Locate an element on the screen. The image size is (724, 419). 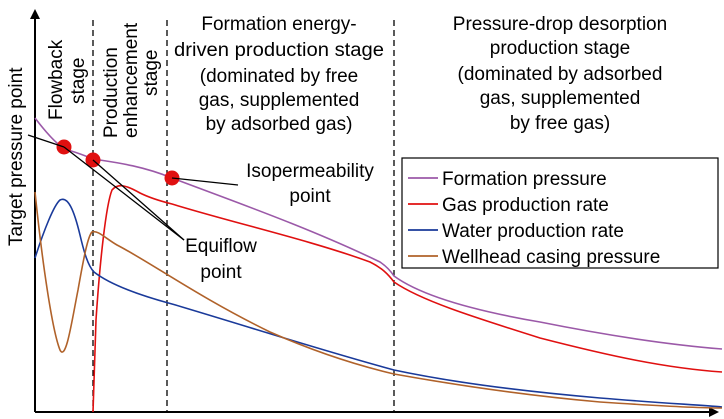
stage-label-production-enhancement: Production enhancement stage is located at coordinates (131, 80).